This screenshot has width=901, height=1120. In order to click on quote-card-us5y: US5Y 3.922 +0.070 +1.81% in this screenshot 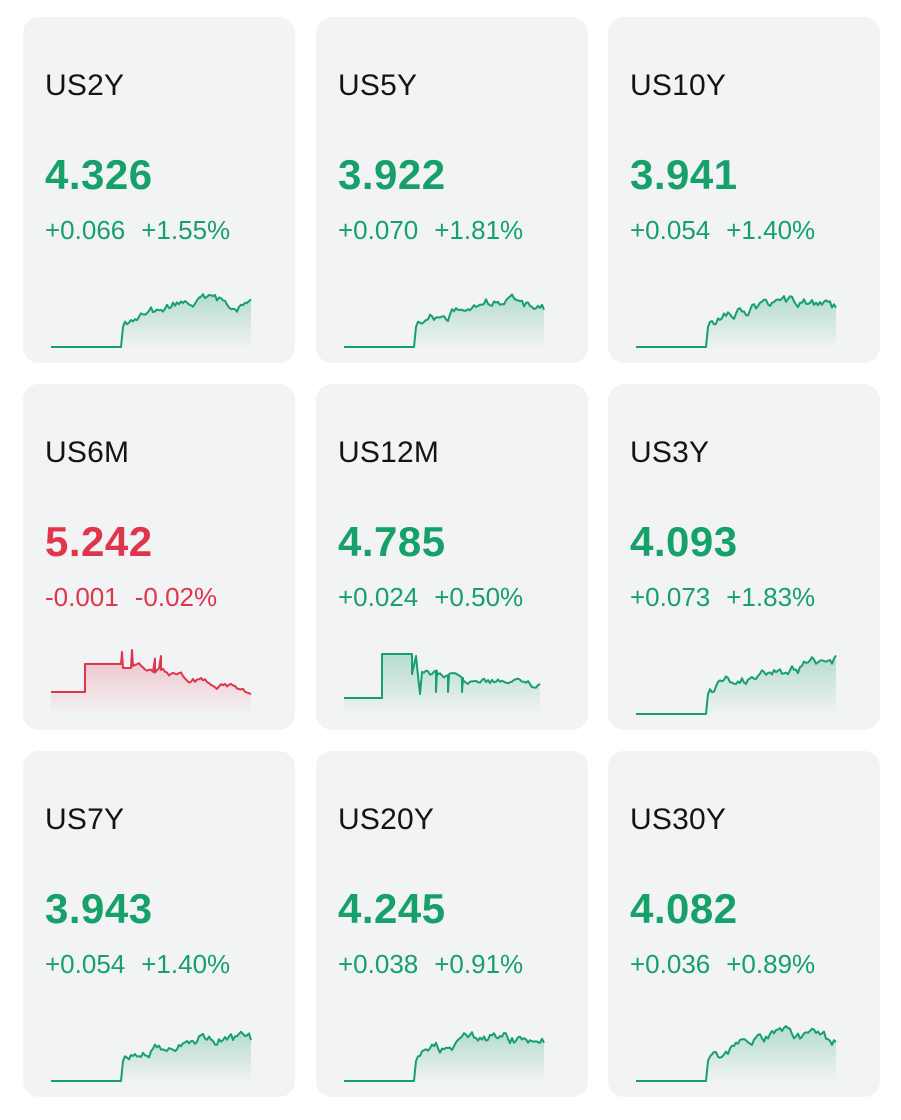, I will do `click(452, 190)`.